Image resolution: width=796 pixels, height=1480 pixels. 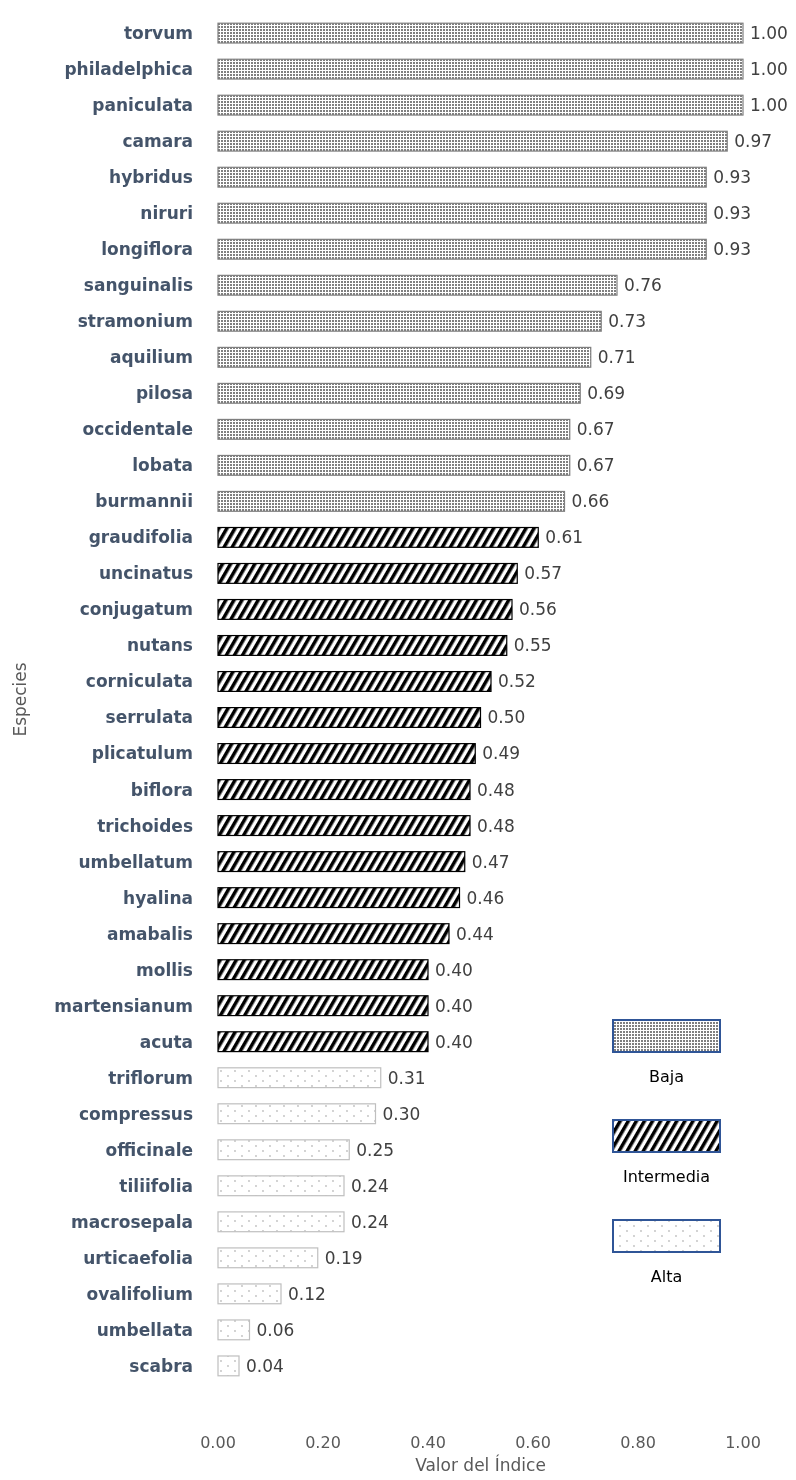 I want to click on y-tick-label: amabalis, so click(x=149, y=933).